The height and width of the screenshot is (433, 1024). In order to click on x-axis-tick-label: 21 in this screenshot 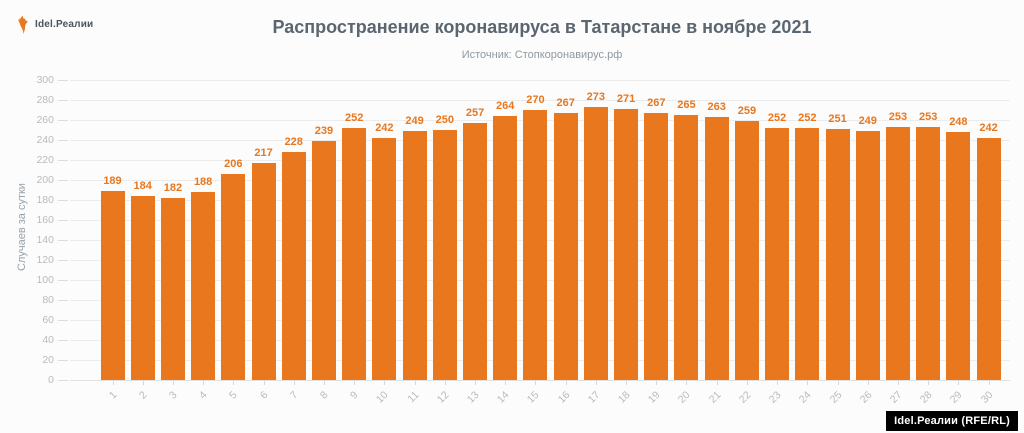, I will do `click(715, 397)`.